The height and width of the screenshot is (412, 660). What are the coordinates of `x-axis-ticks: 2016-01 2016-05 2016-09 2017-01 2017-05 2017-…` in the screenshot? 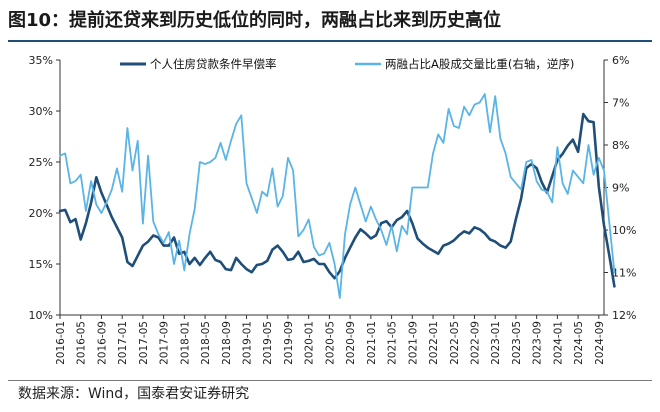 It's located at (330, 340).